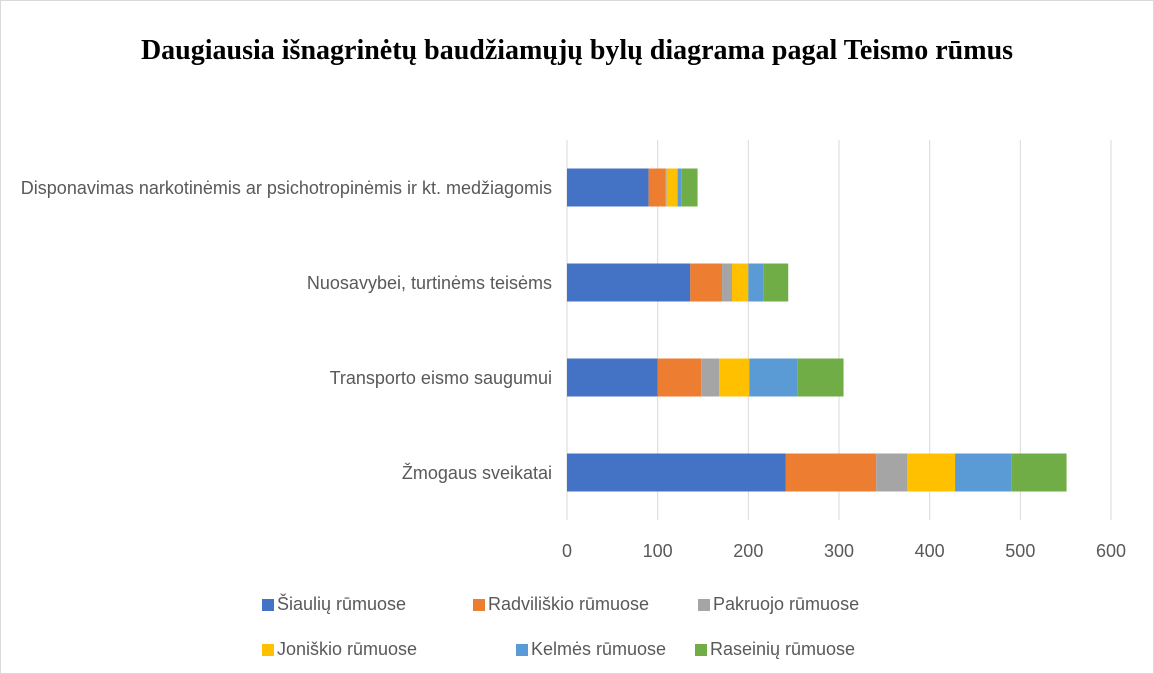 The width and height of the screenshot is (1154, 674). Describe the element at coordinates (748, 551) in the screenshot. I see `x-tick-label: 200` at that location.